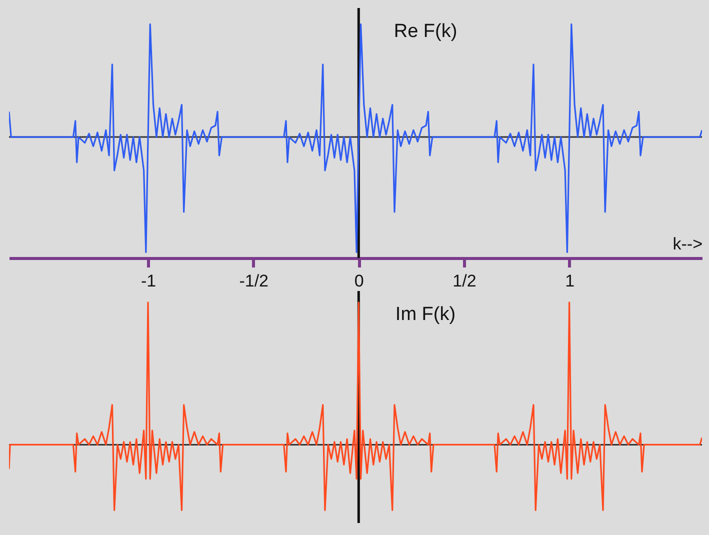  Describe the element at coordinates (425, 314) in the screenshot. I see `chart-title: Im F(k)` at that location.